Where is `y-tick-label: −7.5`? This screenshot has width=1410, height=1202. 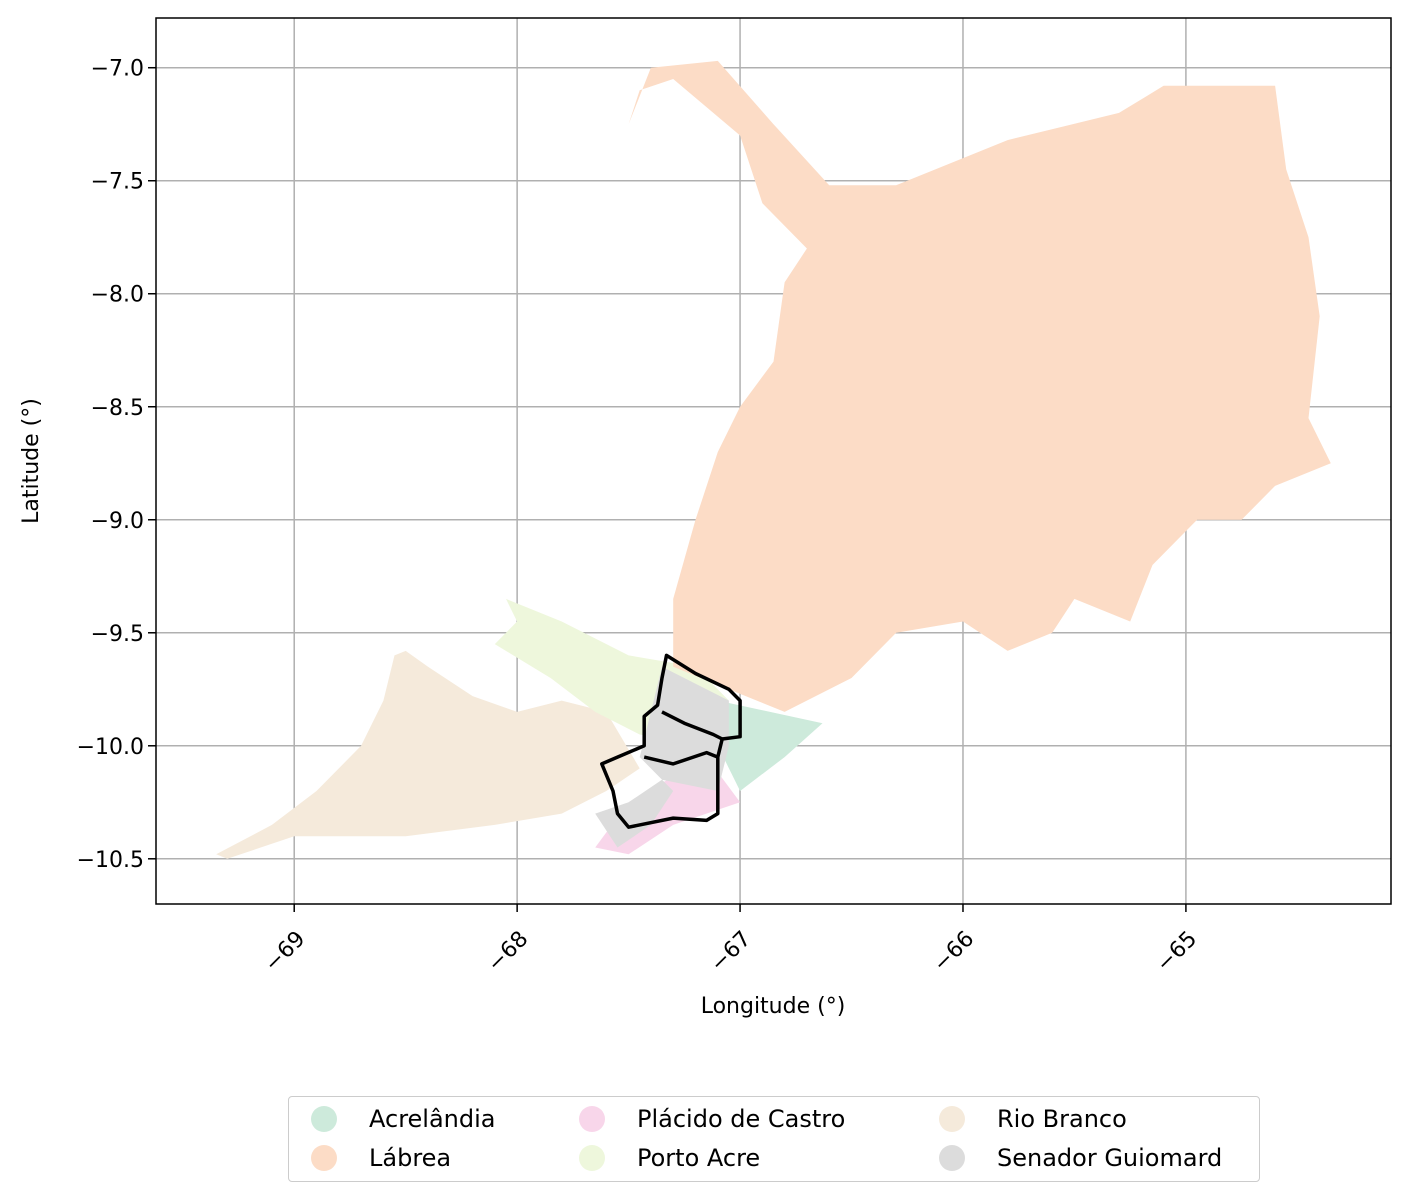
y-tick-label: −7.5 is located at coordinates (117, 182).